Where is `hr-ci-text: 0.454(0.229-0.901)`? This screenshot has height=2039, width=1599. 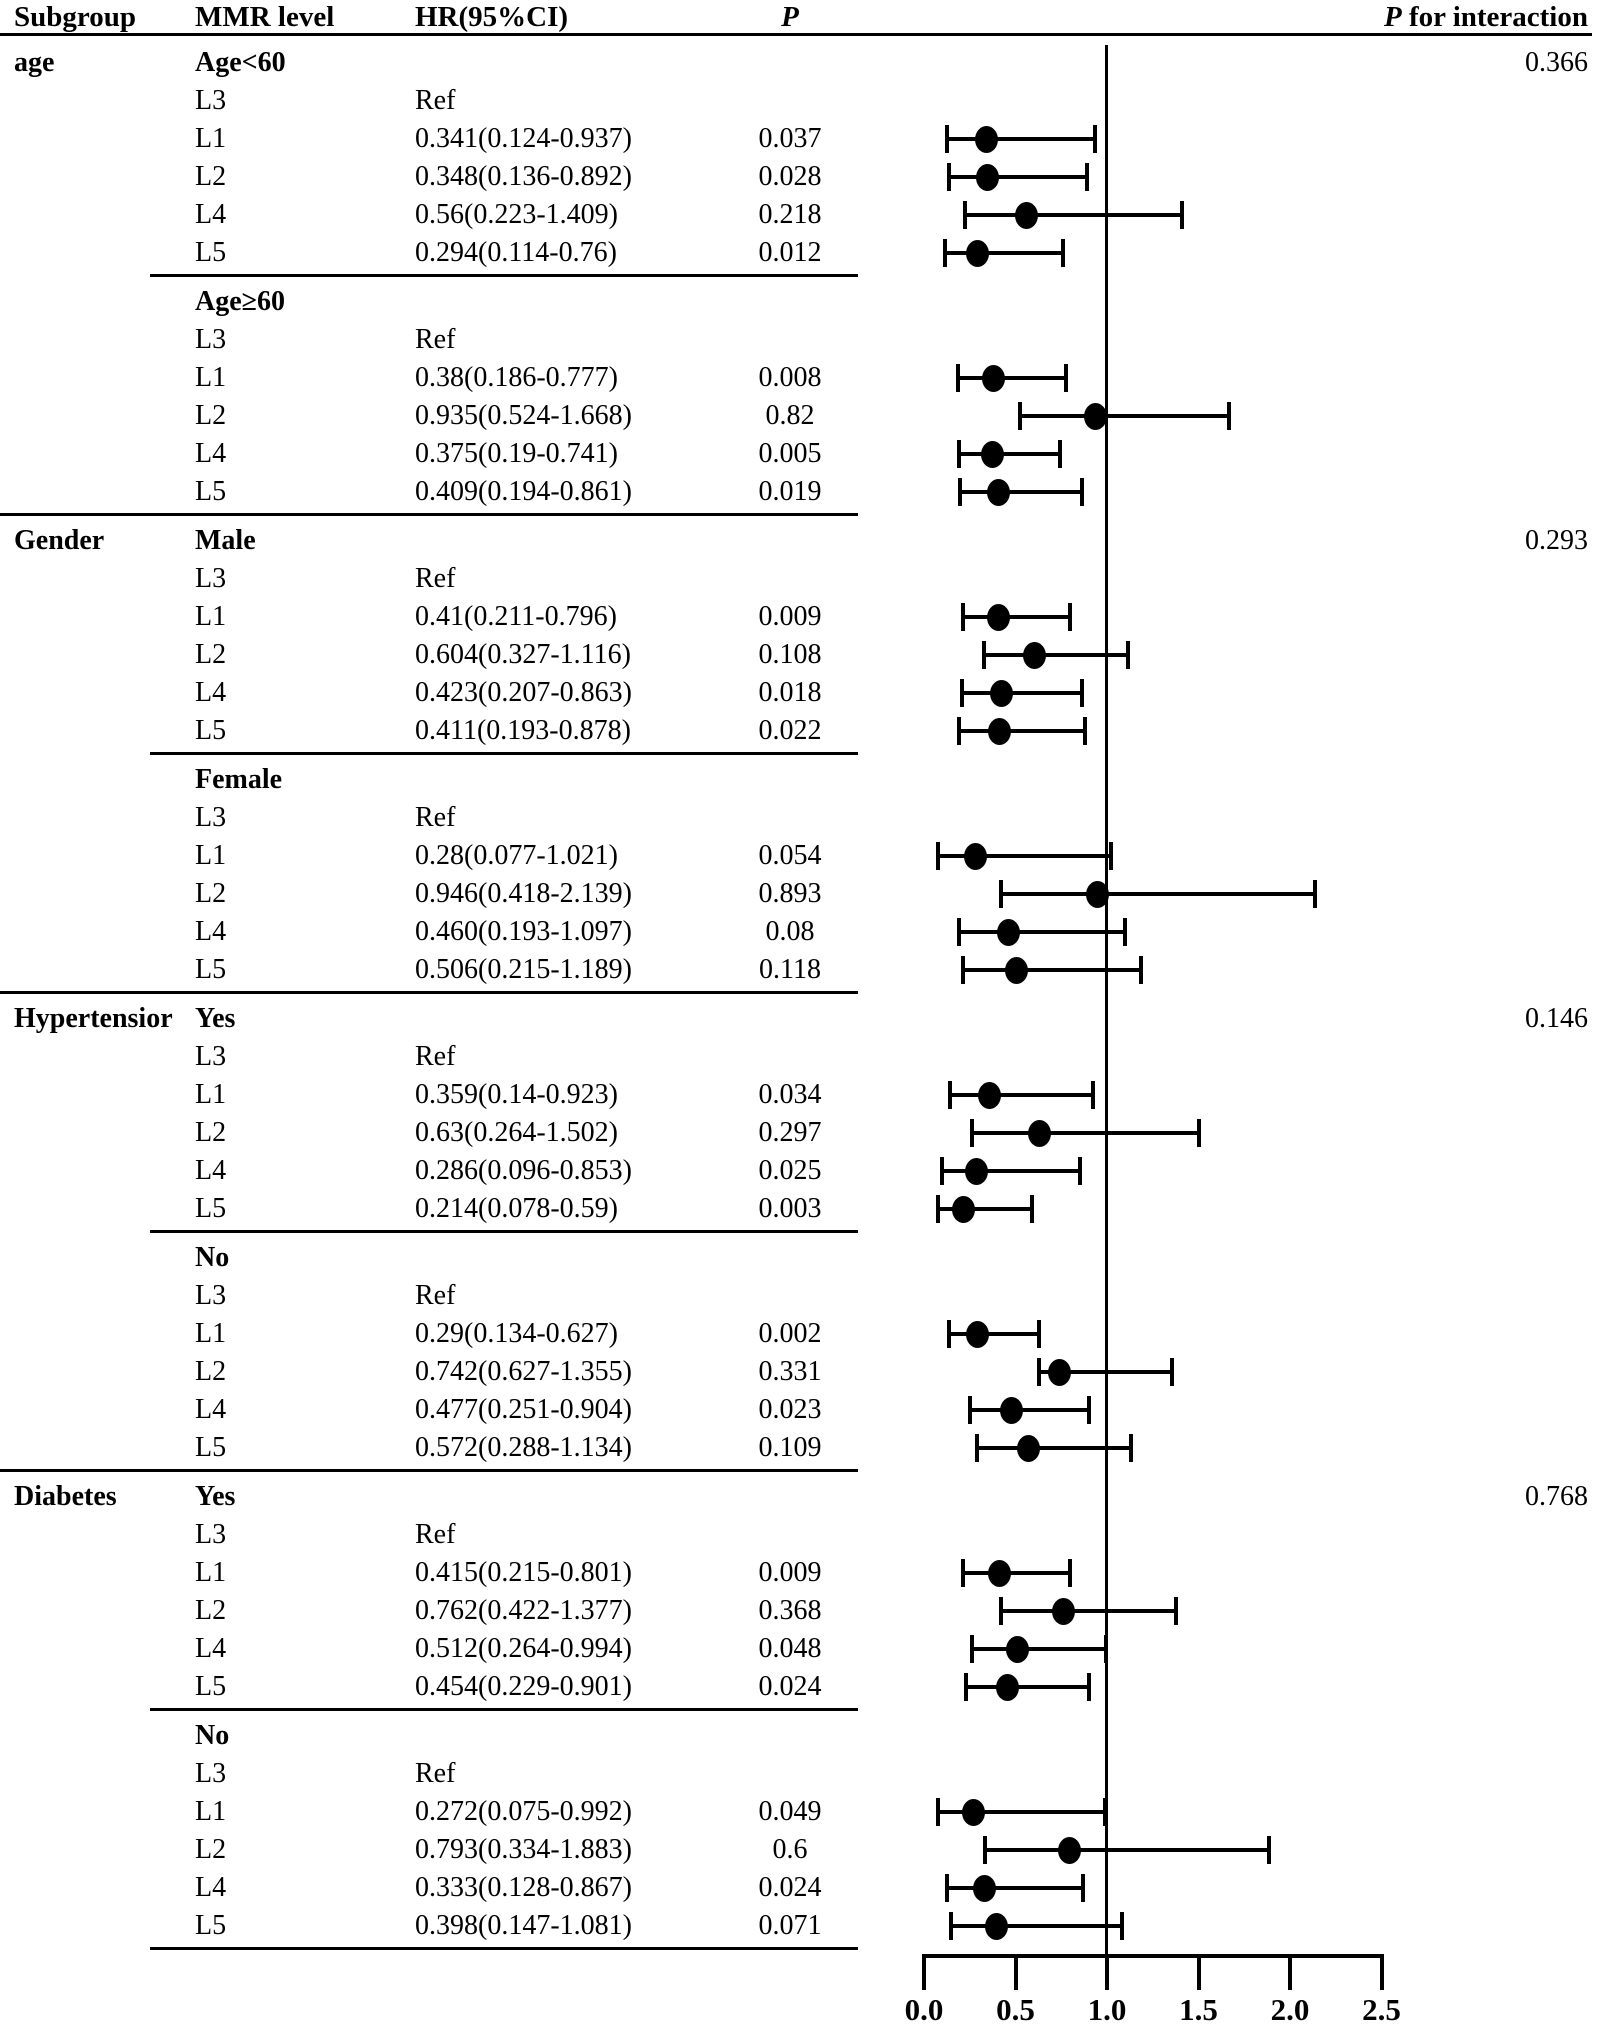
hr-ci-text: 0.454(0.229-0.901) is located at coordinates (523, 1686).